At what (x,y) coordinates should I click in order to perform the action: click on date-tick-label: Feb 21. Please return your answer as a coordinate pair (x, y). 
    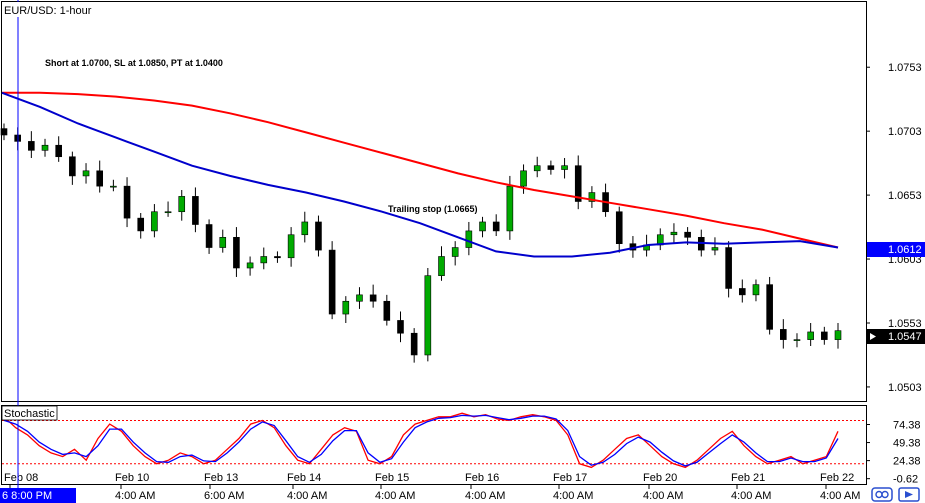
    Looking at the image, I should click on (748, 478).